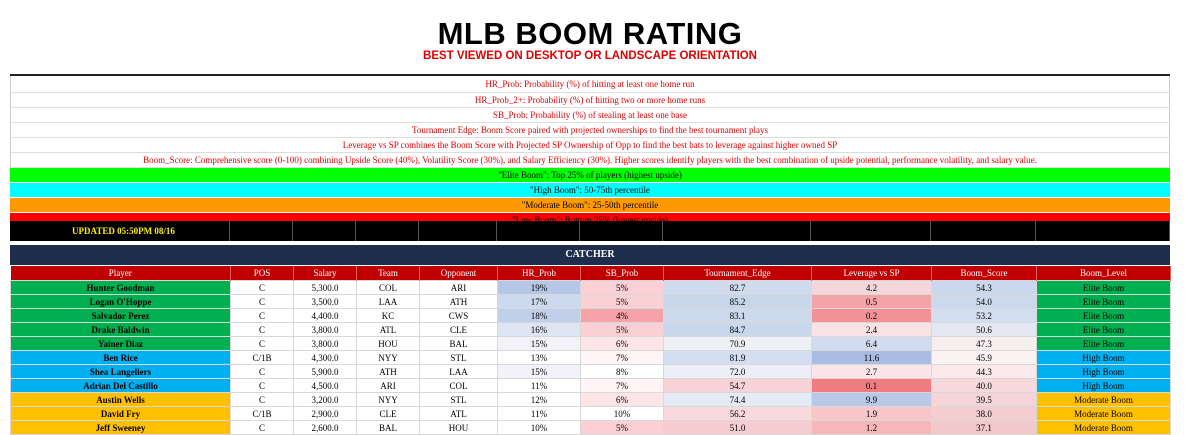  Describe the element at coordinates (262, 273) in the screenshot. I see `column-header: POS` at that location.